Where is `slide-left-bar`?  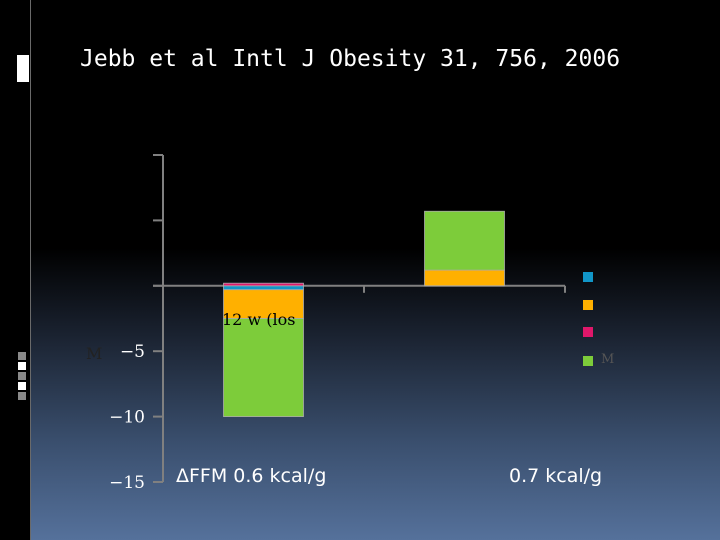 slide-left-bar is located at coordinates (15, 270).